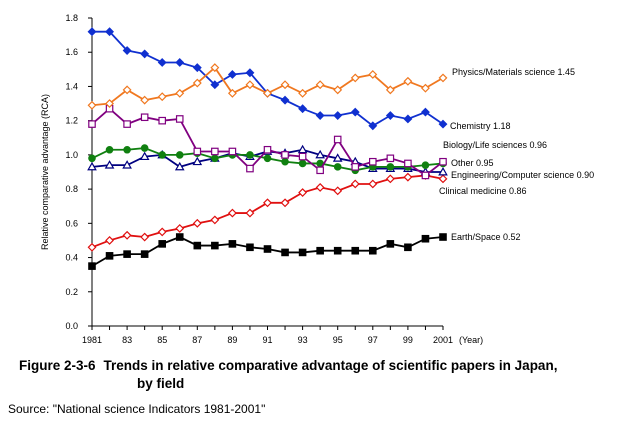 This screenshot has height=437, width=640. Describe the element at coordinates (197, 340) in the screenshot. I see `x-tick-label: 87` at that location.